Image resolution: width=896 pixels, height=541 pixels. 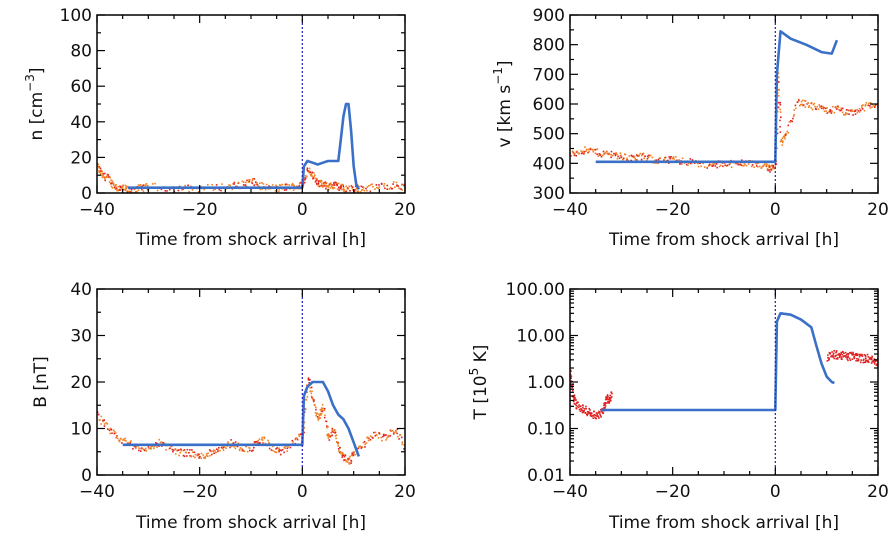 I want to click on y-axis-label: n [cm−3], so click(x=35, y=103).